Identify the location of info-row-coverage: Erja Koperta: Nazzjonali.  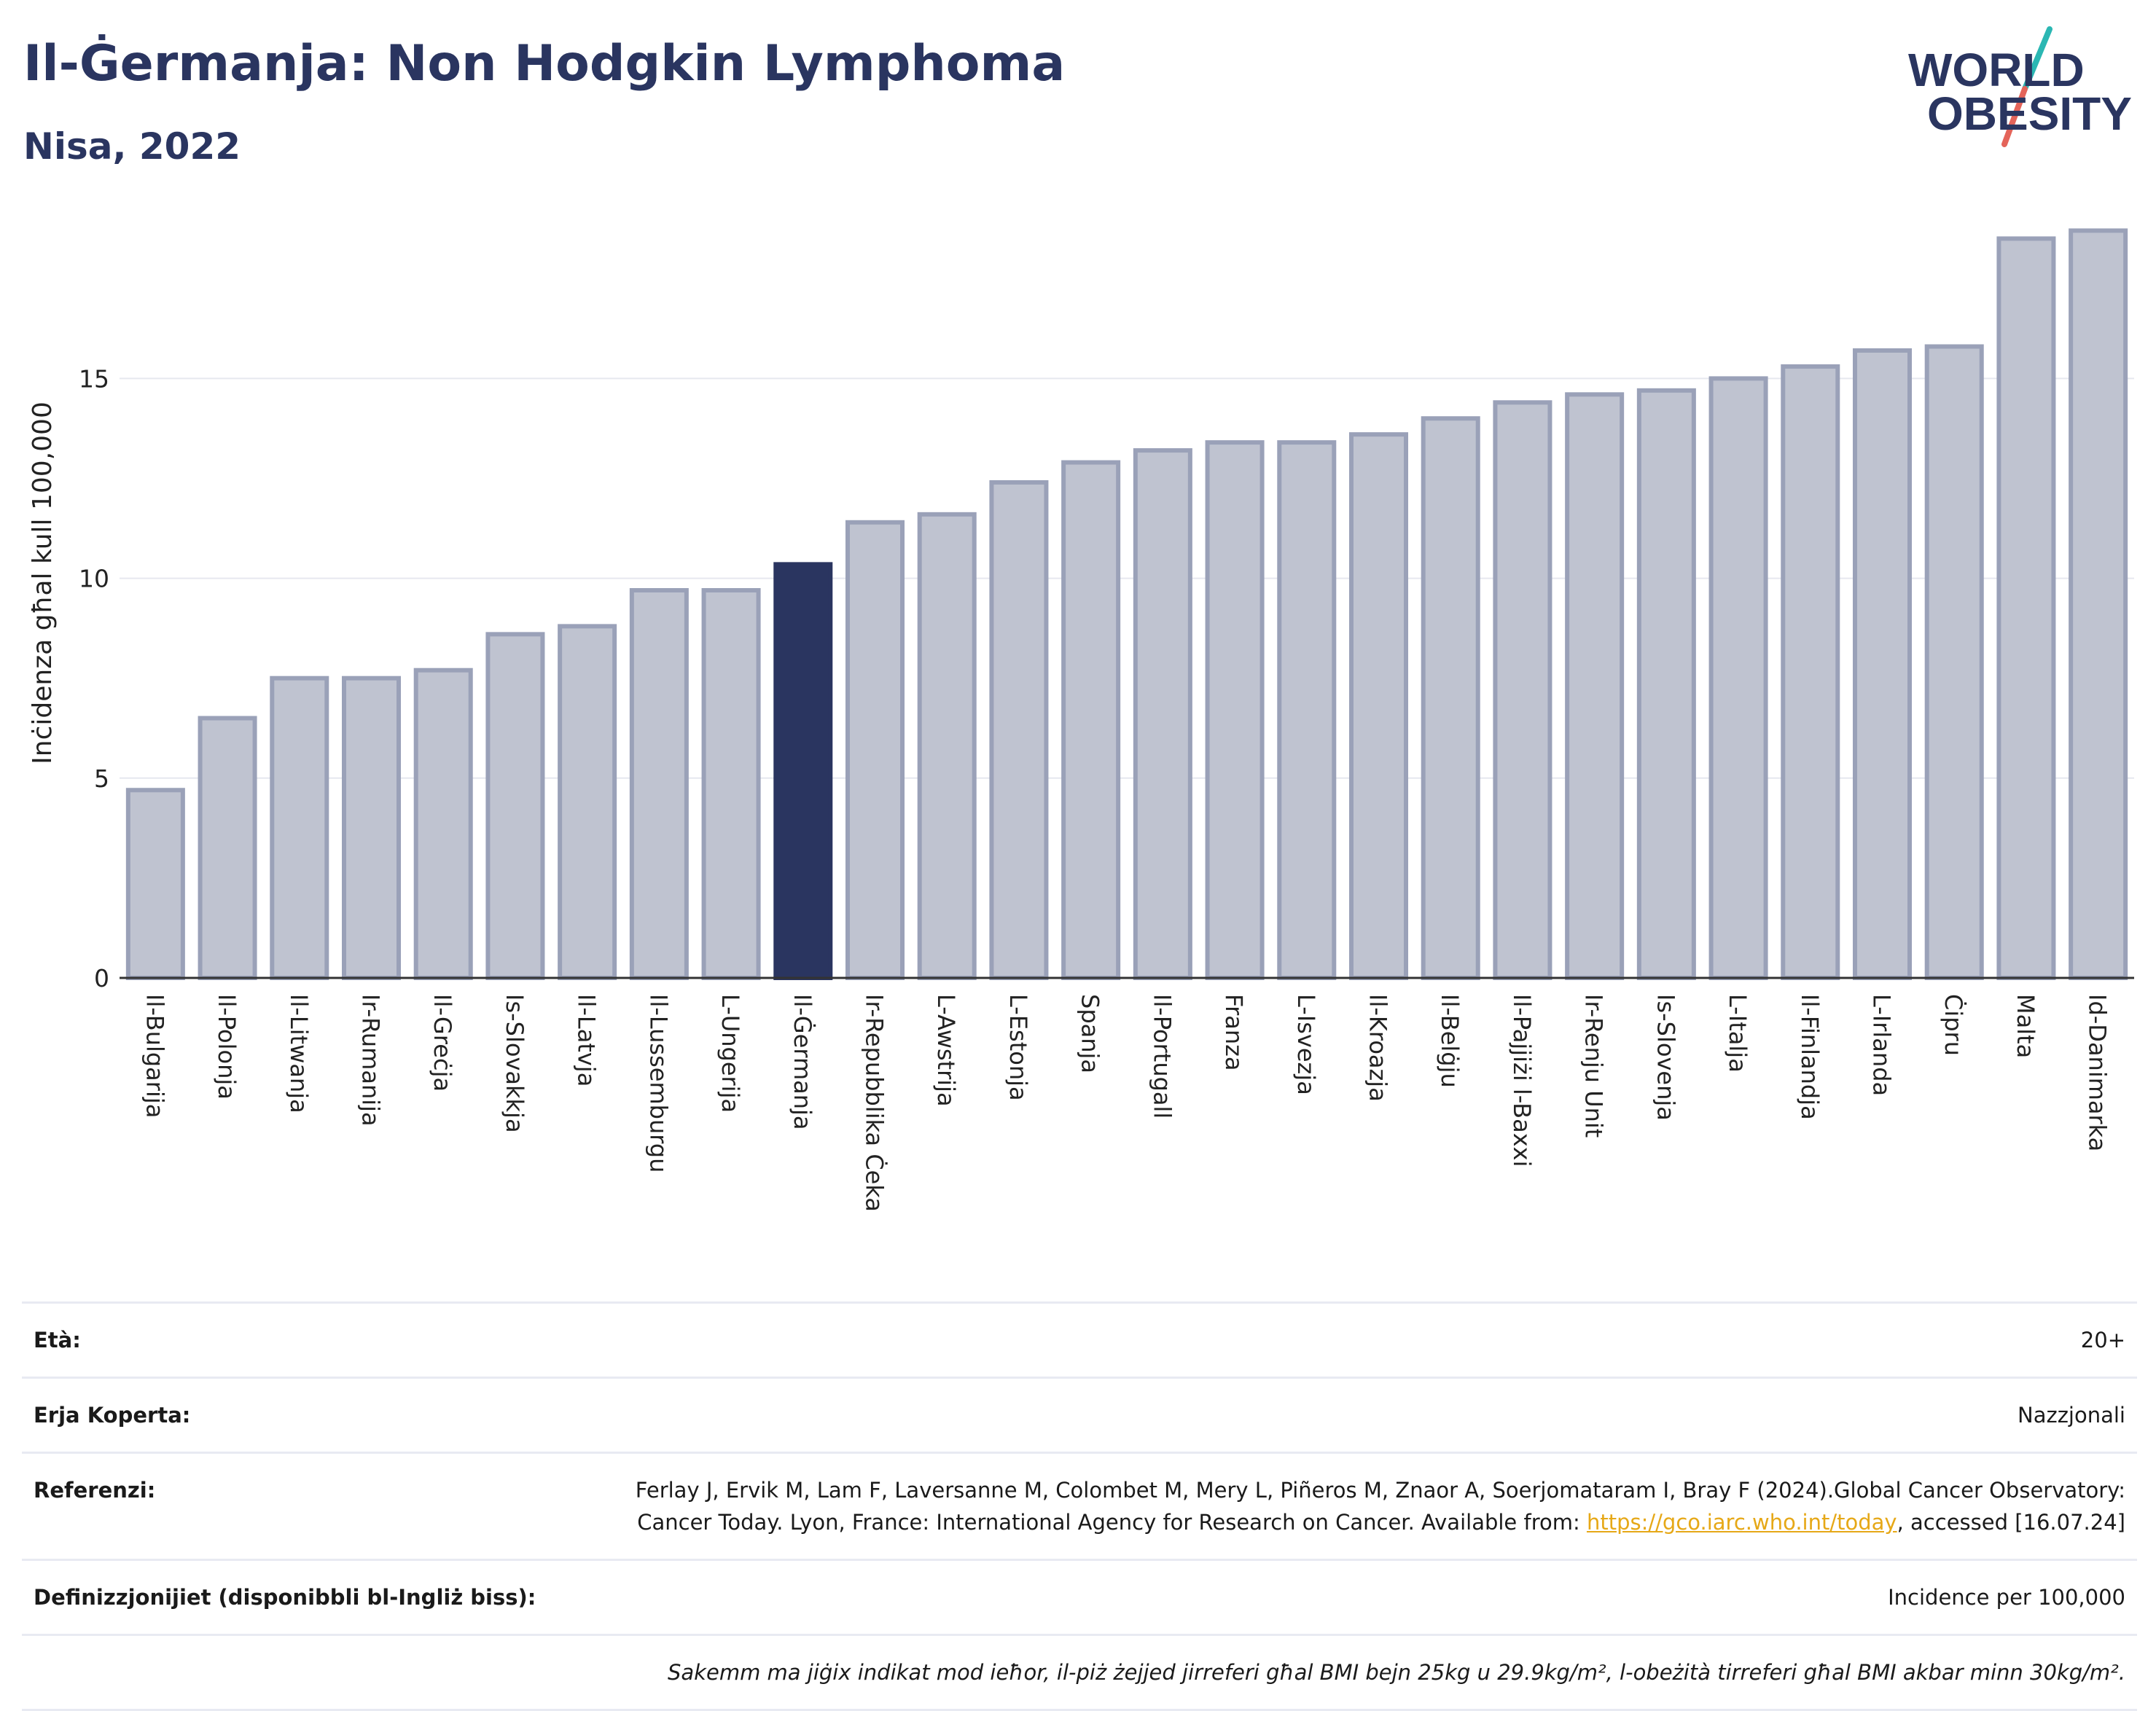
(1079, 1415).